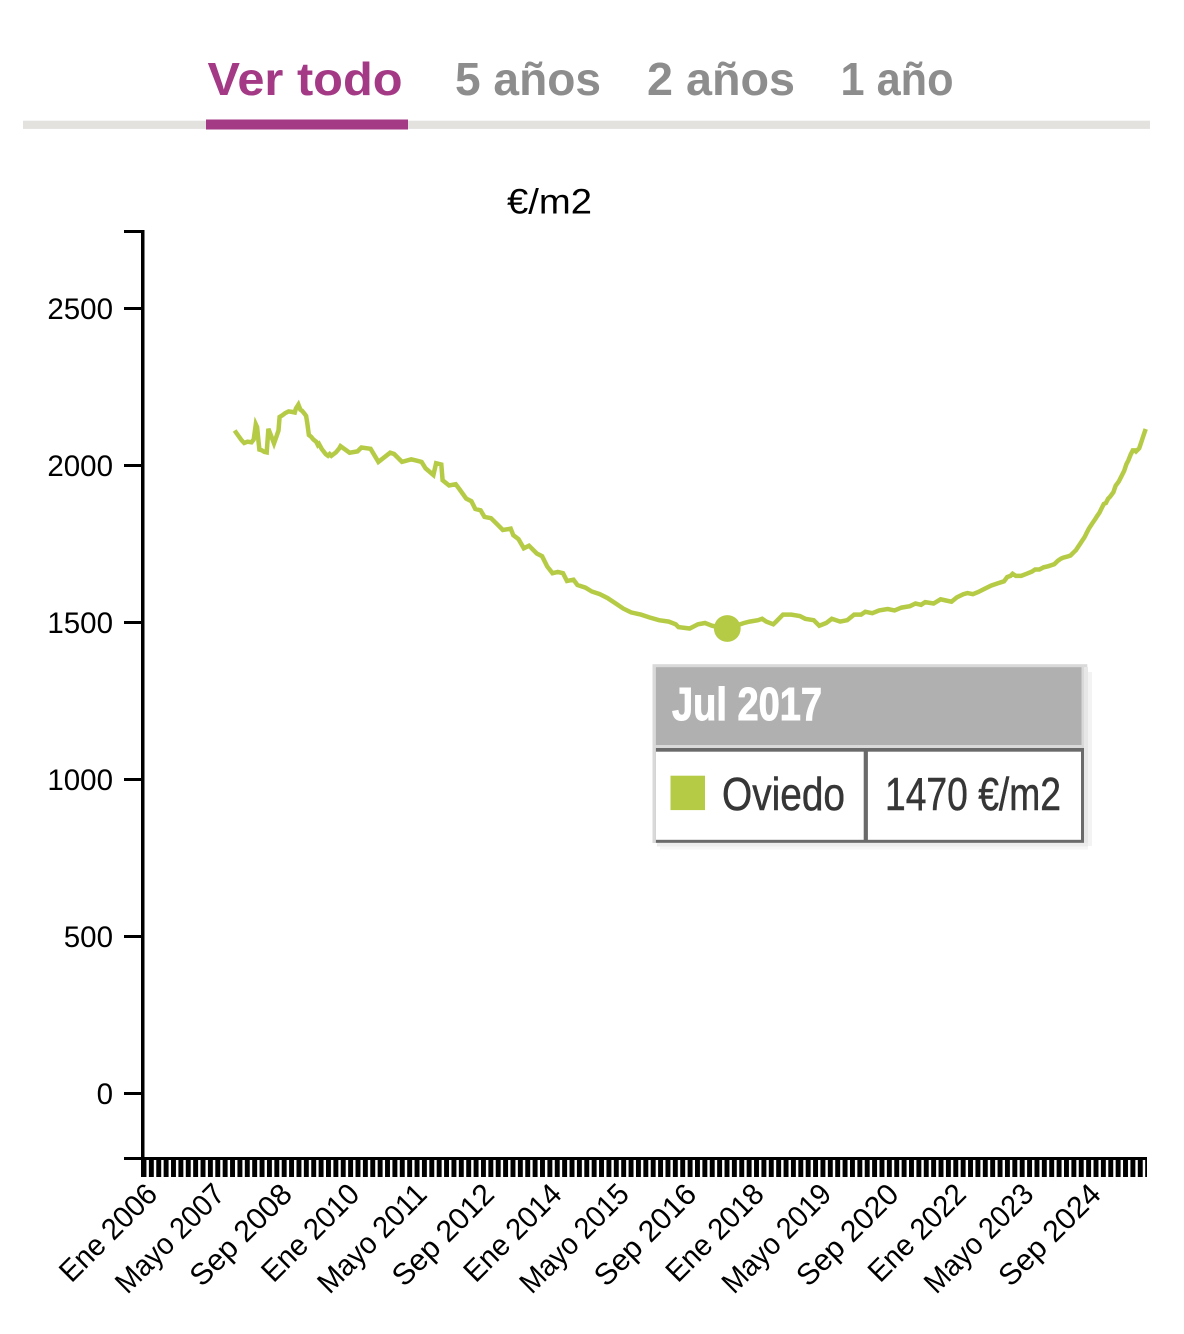 Image resolution: width=1184 pixels, height=1334 pixels. I want to click on svg-text: 1470 €/m2, so click(973, 794).